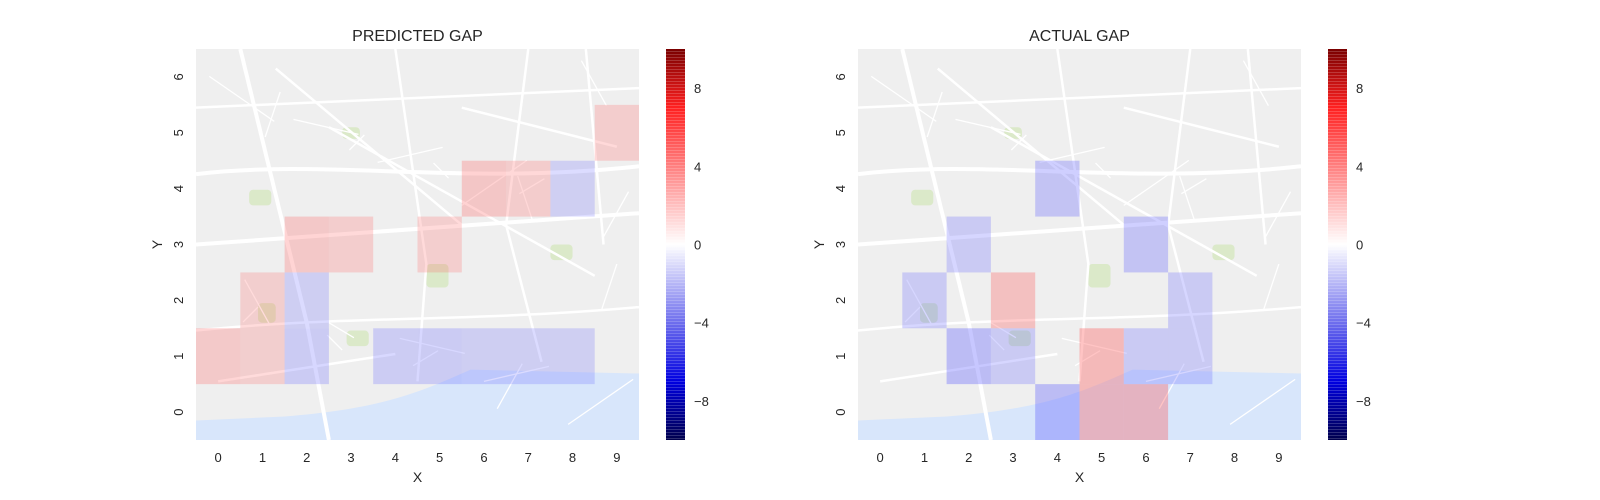 This screenshot has height=500, width=1600. Describe the element at coordinates (1349, 244) in the screenshot. I see `colorbar: −8 −4 0 4 8` at that location.